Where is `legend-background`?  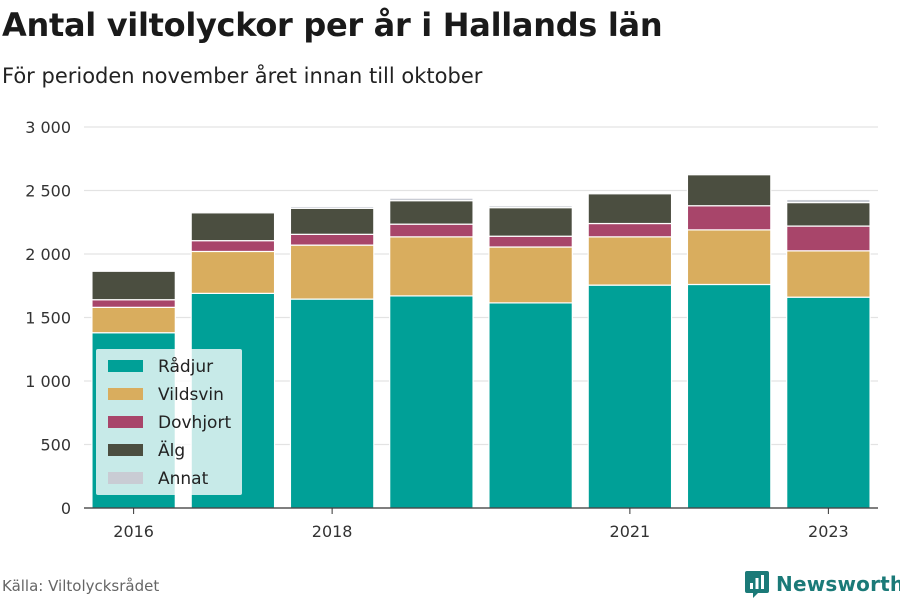 legend-background is located at coordinates (169, 422).